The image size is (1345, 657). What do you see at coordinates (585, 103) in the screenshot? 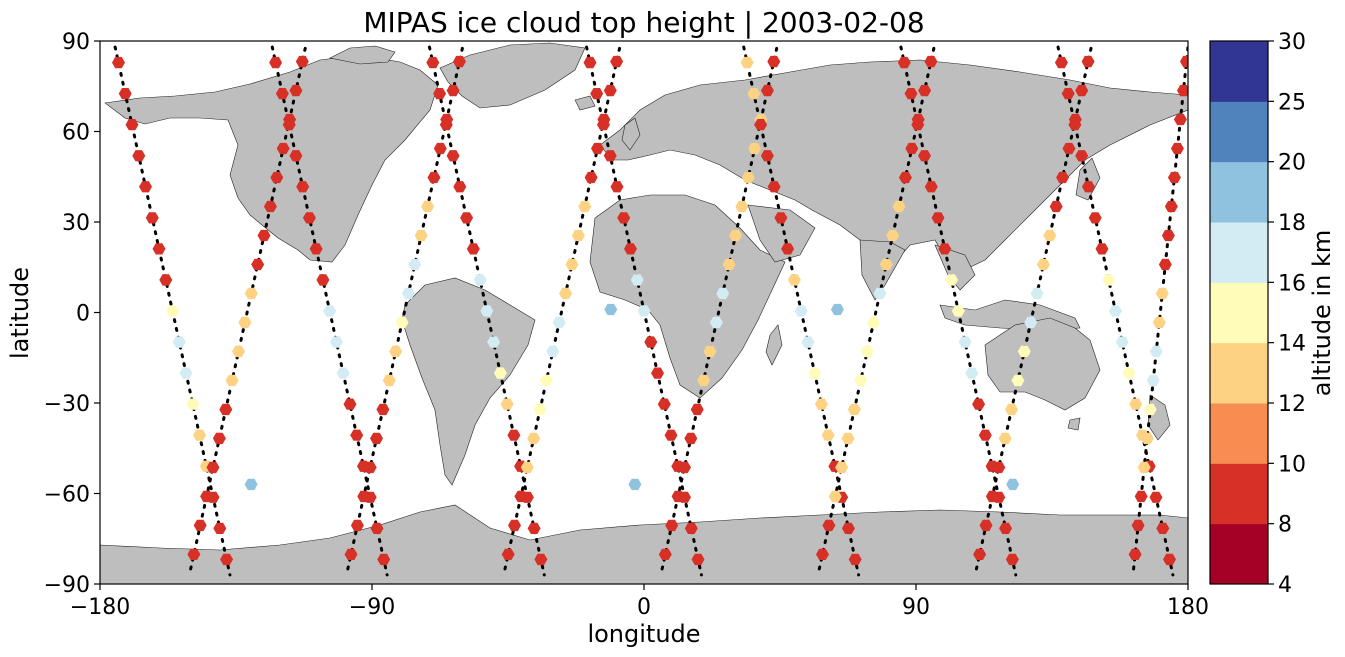
I see `land-iceland` at bounding box center [585, 103].